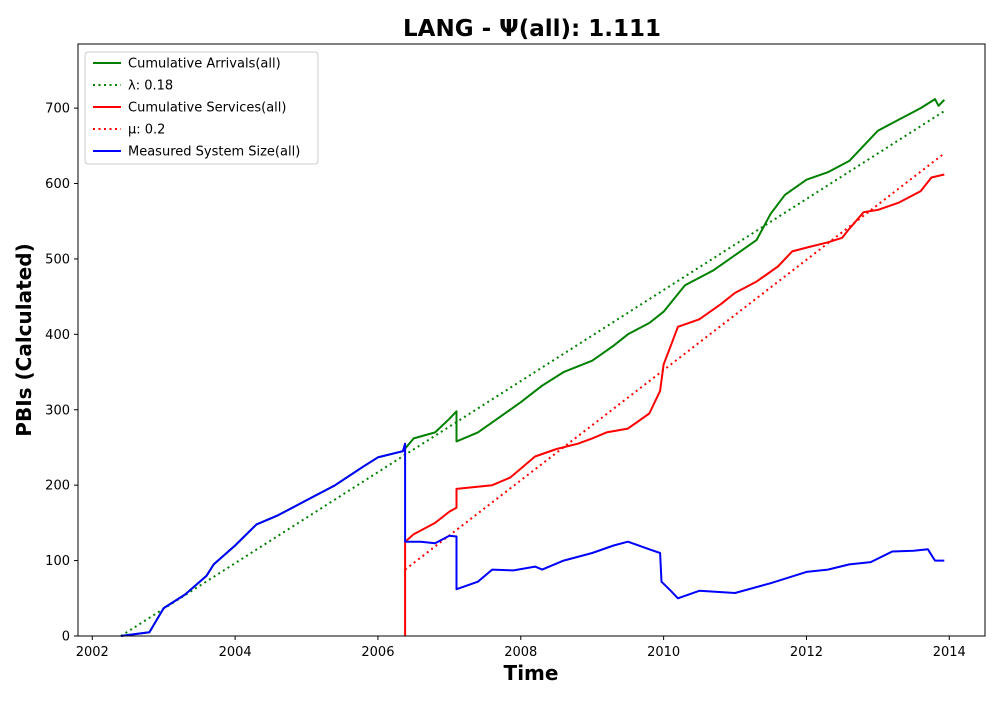  I want to click on y-tick-label: 400, so click(57, 335).